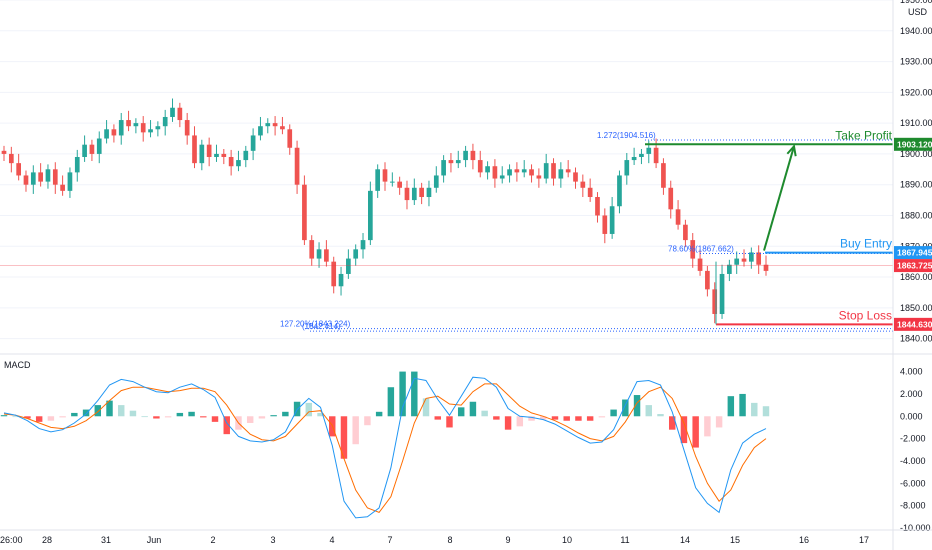  I want to click on time-axis: 26:00 28 31 Jun 2 3 4 7 8 9 10 11 14 15 16 17, so click(434, 540).